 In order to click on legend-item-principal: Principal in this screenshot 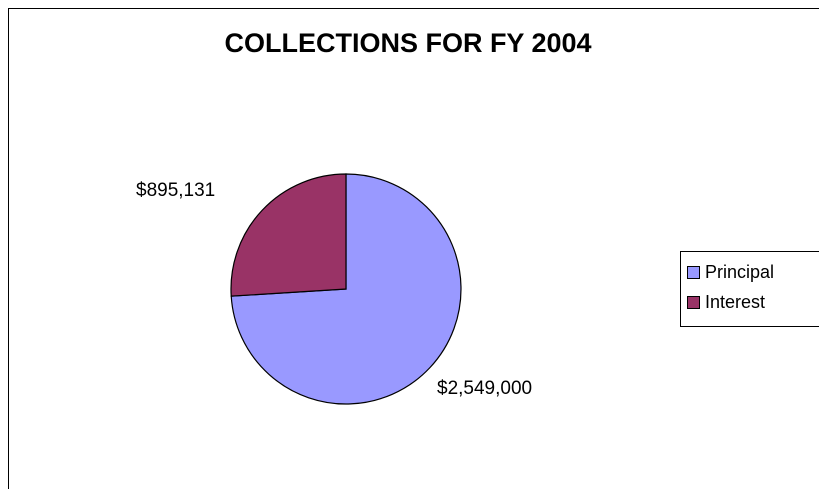, I will do `click(730, 272)`.